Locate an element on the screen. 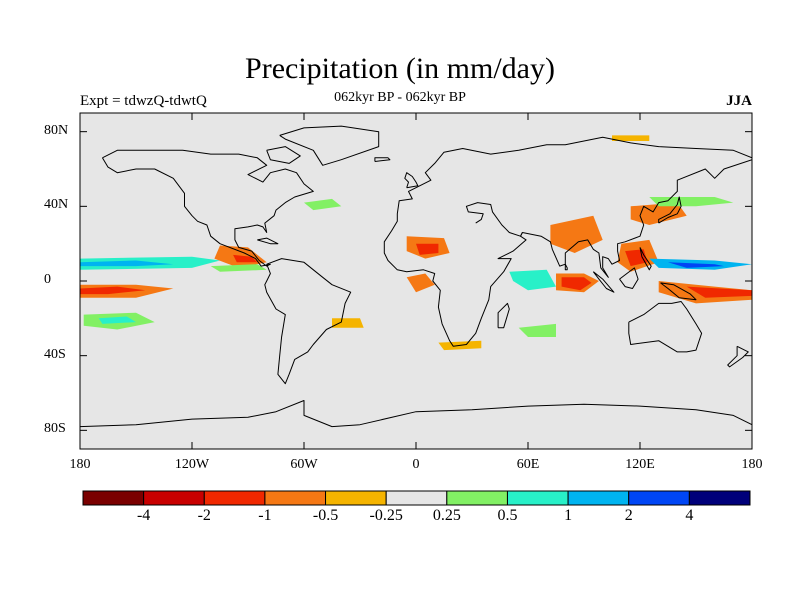  colorbar-label: 0.5 is located at coordinates (507, 515).